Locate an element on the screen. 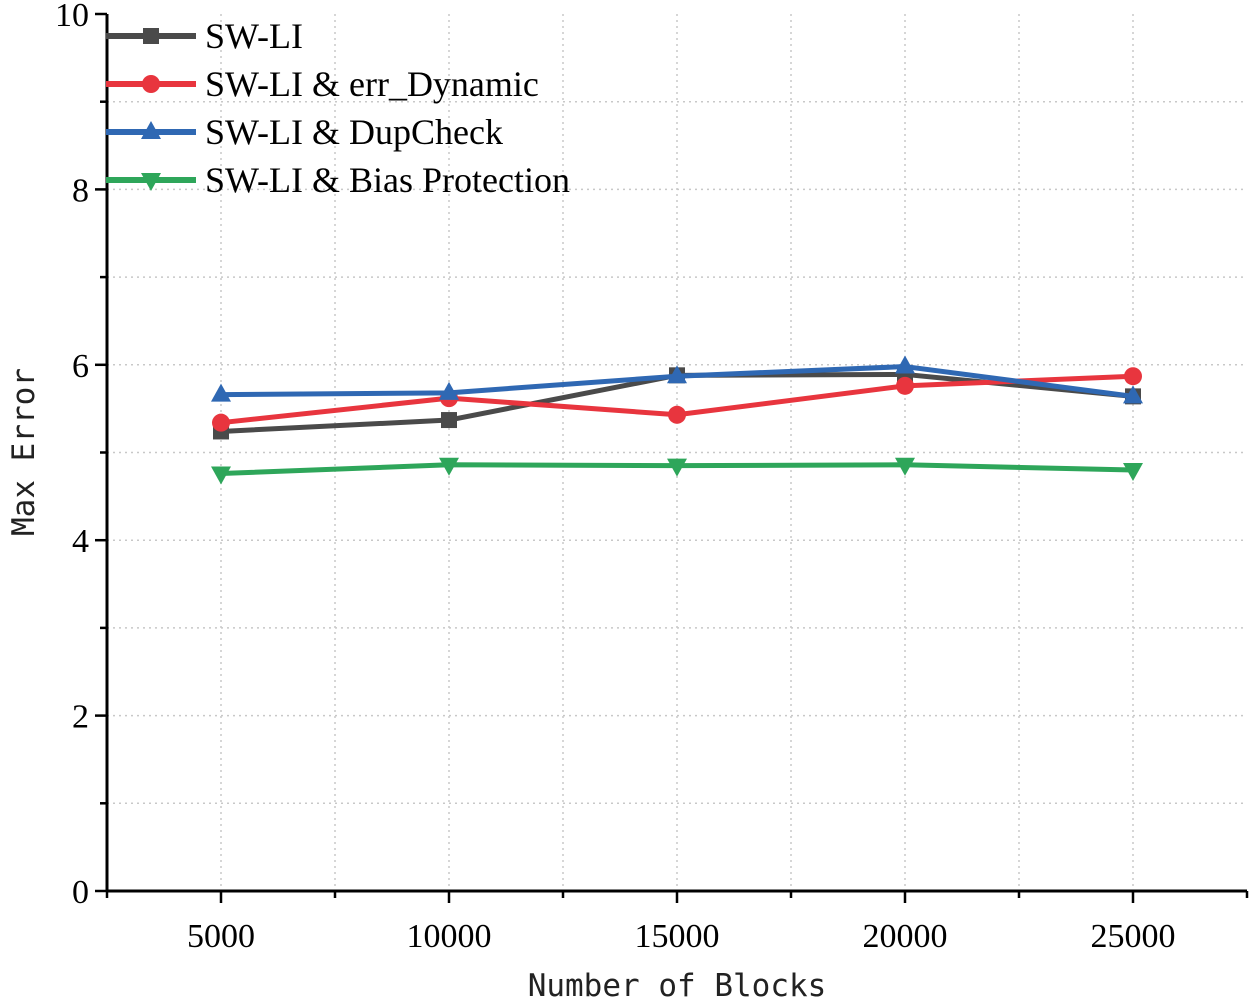  legend-label: SW-LI is located at coordinates (254, 36).